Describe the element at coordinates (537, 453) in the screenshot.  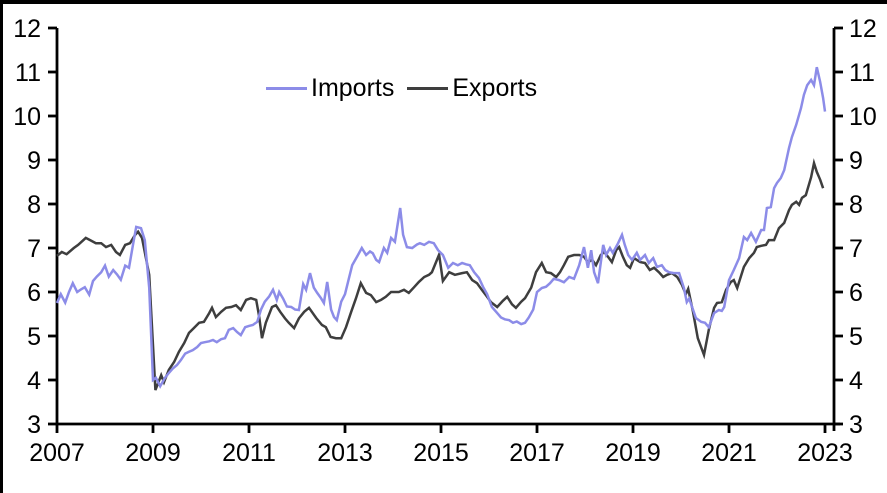
I see `svg-text: 2017` at that location.